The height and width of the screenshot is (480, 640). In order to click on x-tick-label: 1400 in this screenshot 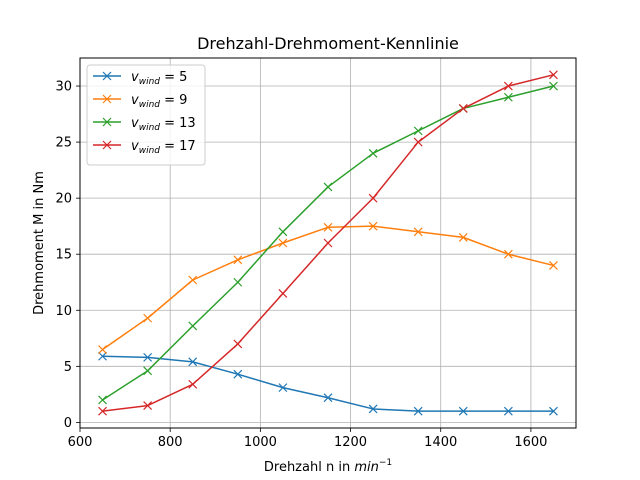, I will do `click(440, 442)`.